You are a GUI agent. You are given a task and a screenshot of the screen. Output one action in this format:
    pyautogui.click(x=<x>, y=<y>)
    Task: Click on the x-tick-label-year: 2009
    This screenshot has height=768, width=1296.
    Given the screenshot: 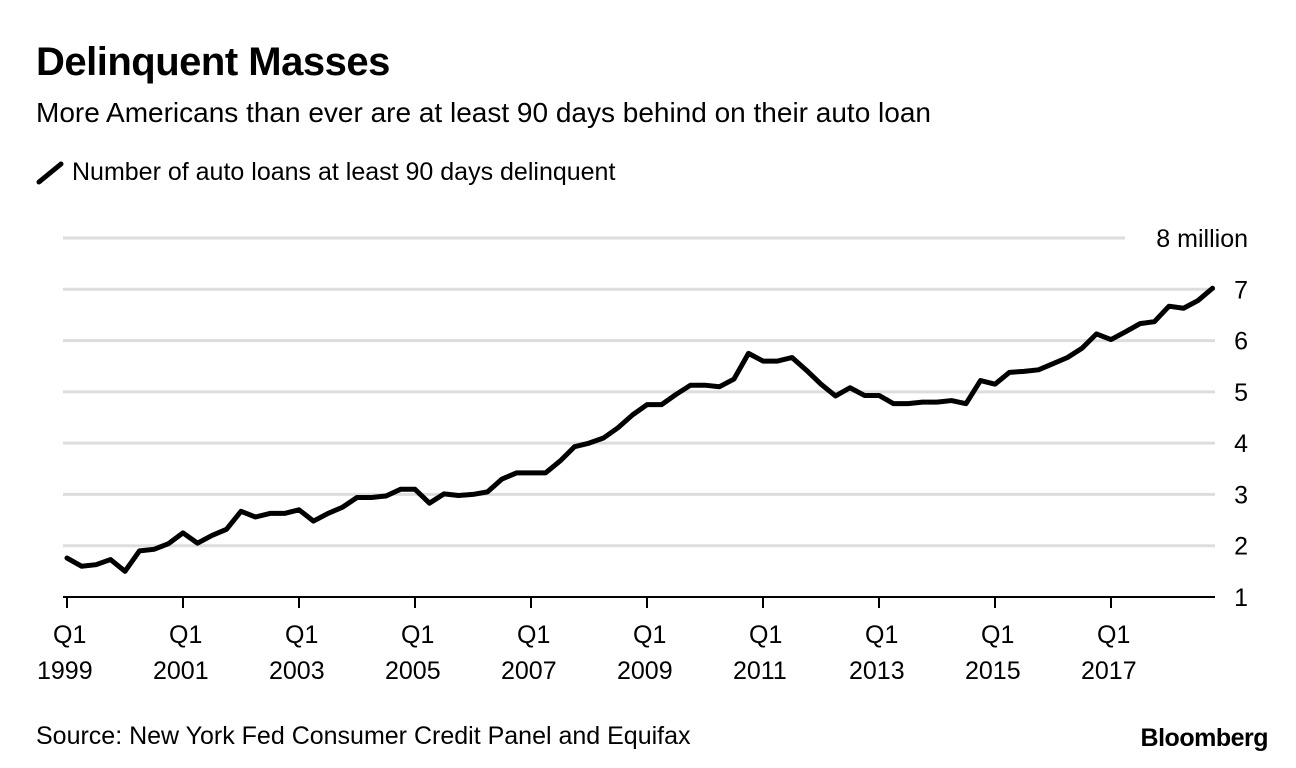 What is the action you would take?
    pyautogui.click(x=645, y=671)
    